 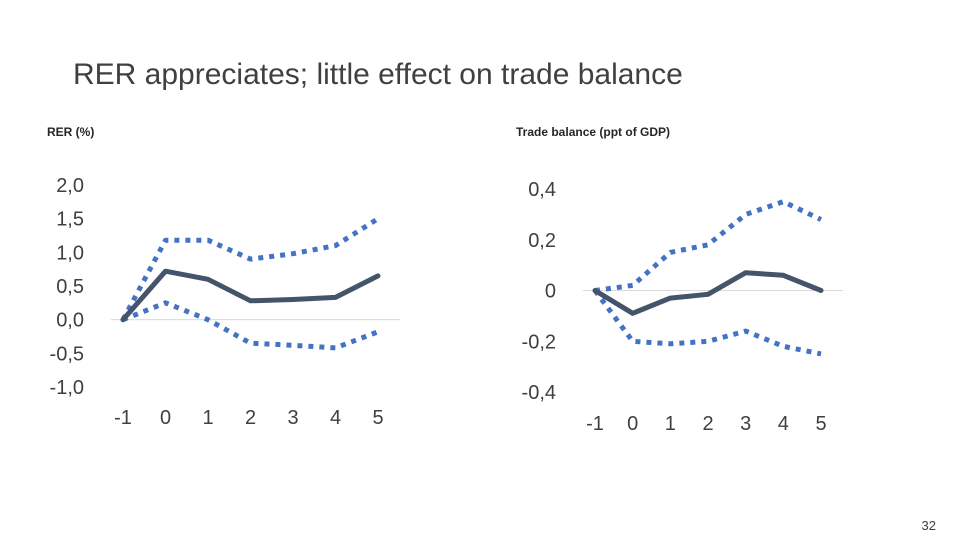 What do you see at coordinates (123, 418) in the screenshot?
I see `rer-x-tick-label: -1` at bounding box center [123, 418].